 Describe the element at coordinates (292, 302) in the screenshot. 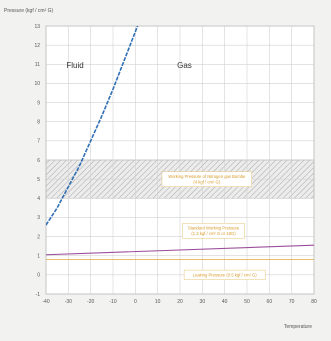

I see `x-tick-label-11: 70` at that location.